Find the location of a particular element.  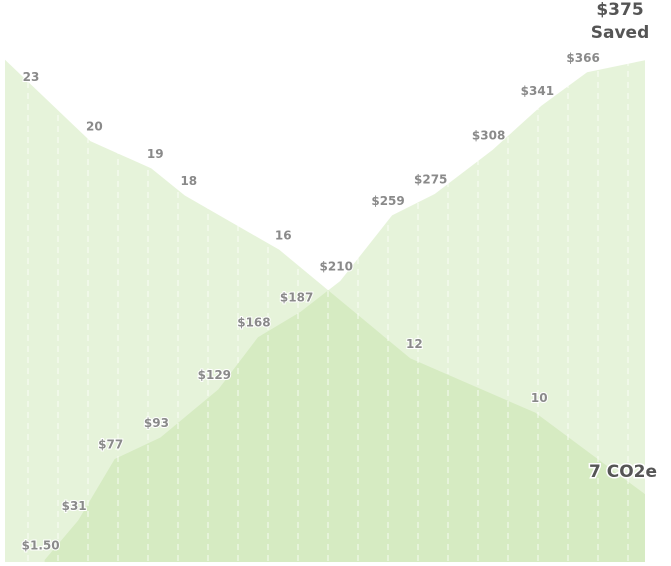

value-label: 18 is located at coordinates (188, 181).